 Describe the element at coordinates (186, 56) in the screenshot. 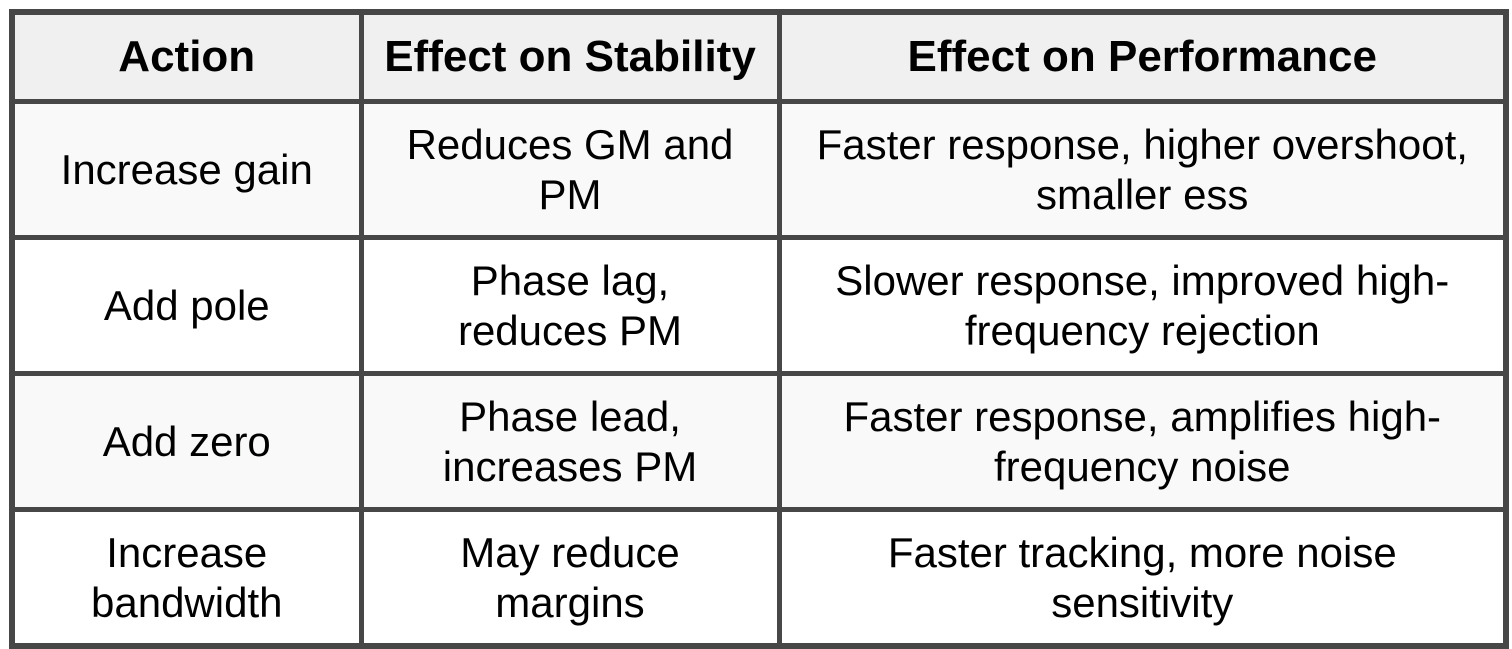

I see `column-header-action: Action` at that location.